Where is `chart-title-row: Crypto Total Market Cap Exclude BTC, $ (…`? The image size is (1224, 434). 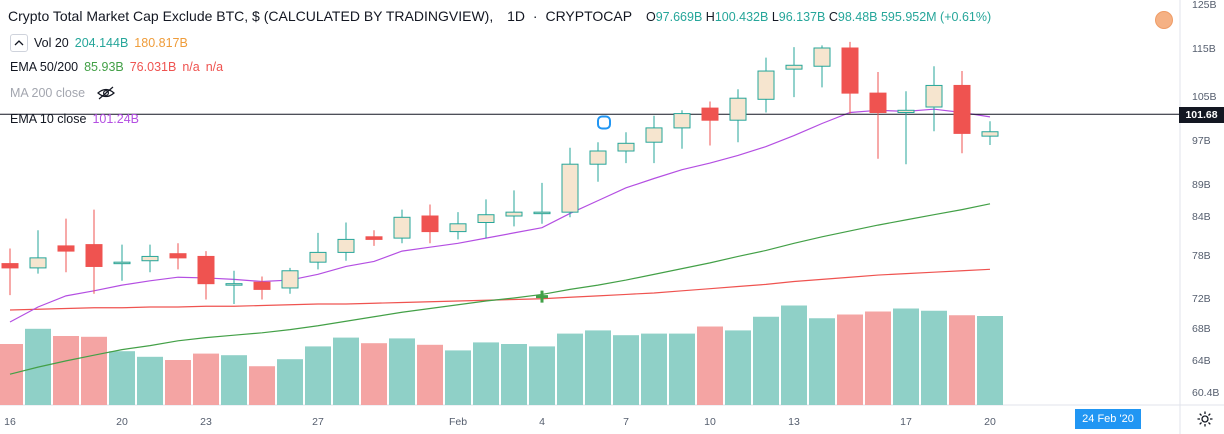 chart-title-row: Crypto Total Market Cap Exclude BTC, $ (… is located at coordinates (500, 16).